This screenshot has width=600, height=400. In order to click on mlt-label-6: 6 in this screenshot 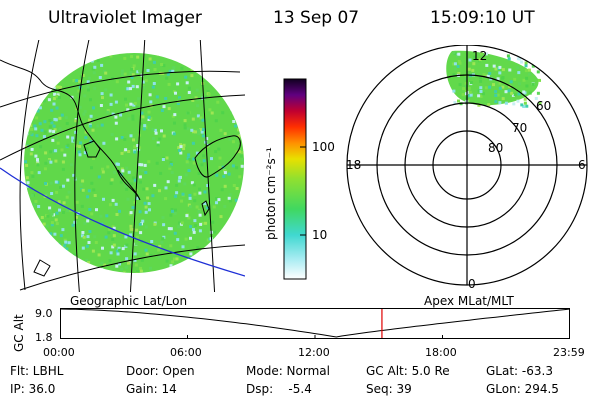, I will do `click(582, 165)`.